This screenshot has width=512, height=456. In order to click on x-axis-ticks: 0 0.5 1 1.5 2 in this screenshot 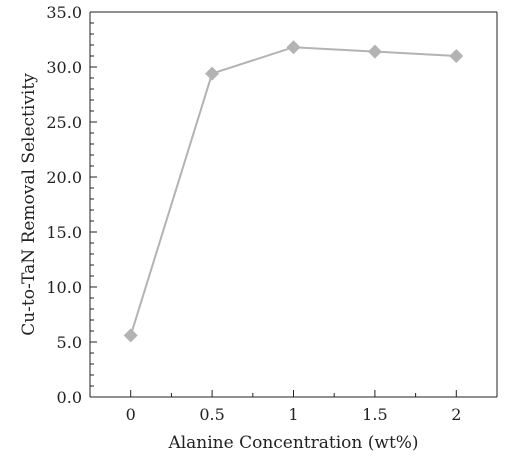, I will do `click(293, 407)`.